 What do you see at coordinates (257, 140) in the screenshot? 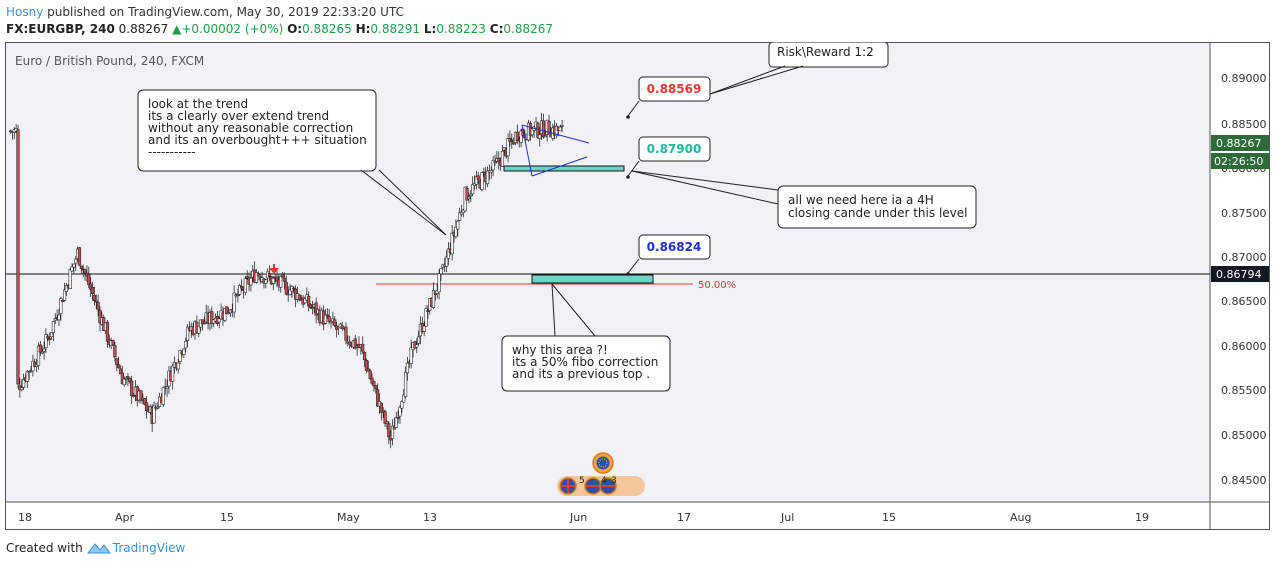
I see `trend-note-line: and its an overbought+++ situation` at bounding box center [257, 140].